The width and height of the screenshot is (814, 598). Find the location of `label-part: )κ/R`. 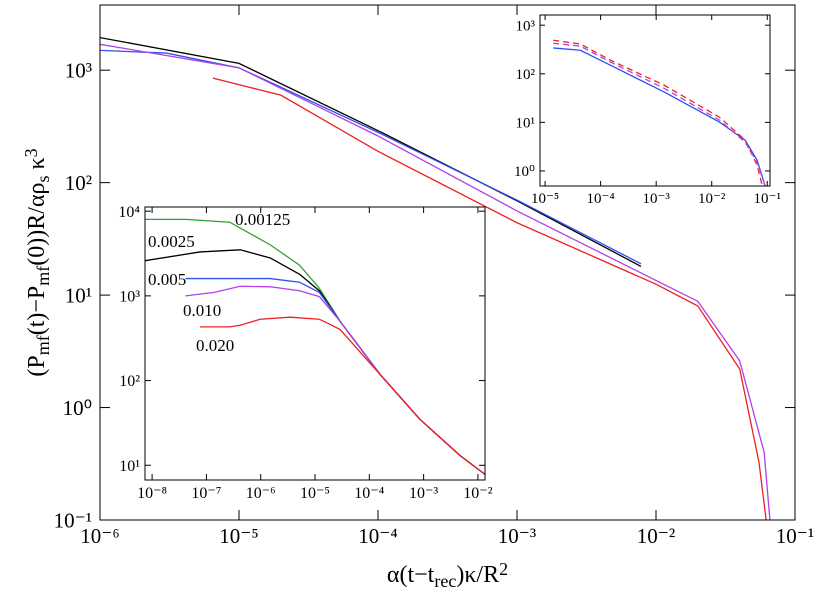

label-part: )κ/R is located at coordinates (477, 575).